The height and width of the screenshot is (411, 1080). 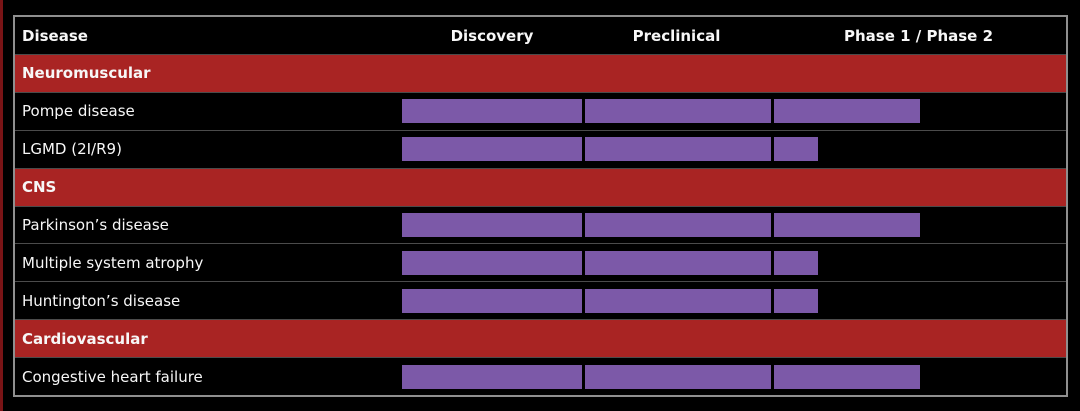 What do you see at coordinates (101, 300) in the screenshot?
I see `disease-name: Huntington’s disease` at bounding box center [101, 300].